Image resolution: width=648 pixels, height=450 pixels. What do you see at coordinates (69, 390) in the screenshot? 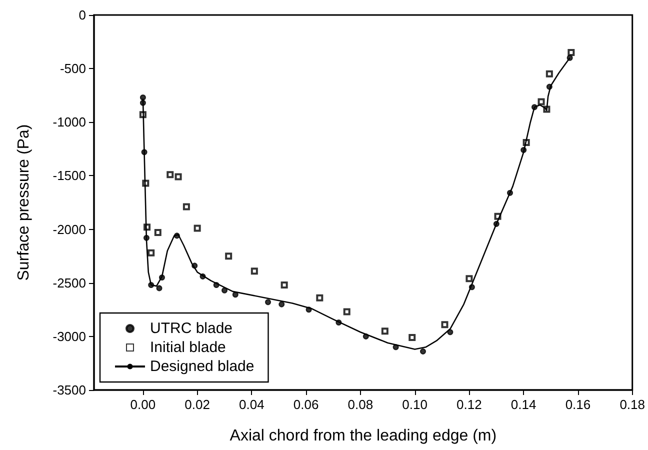
I see `y-tick-label: -3500` at bounding box center [69, 390].